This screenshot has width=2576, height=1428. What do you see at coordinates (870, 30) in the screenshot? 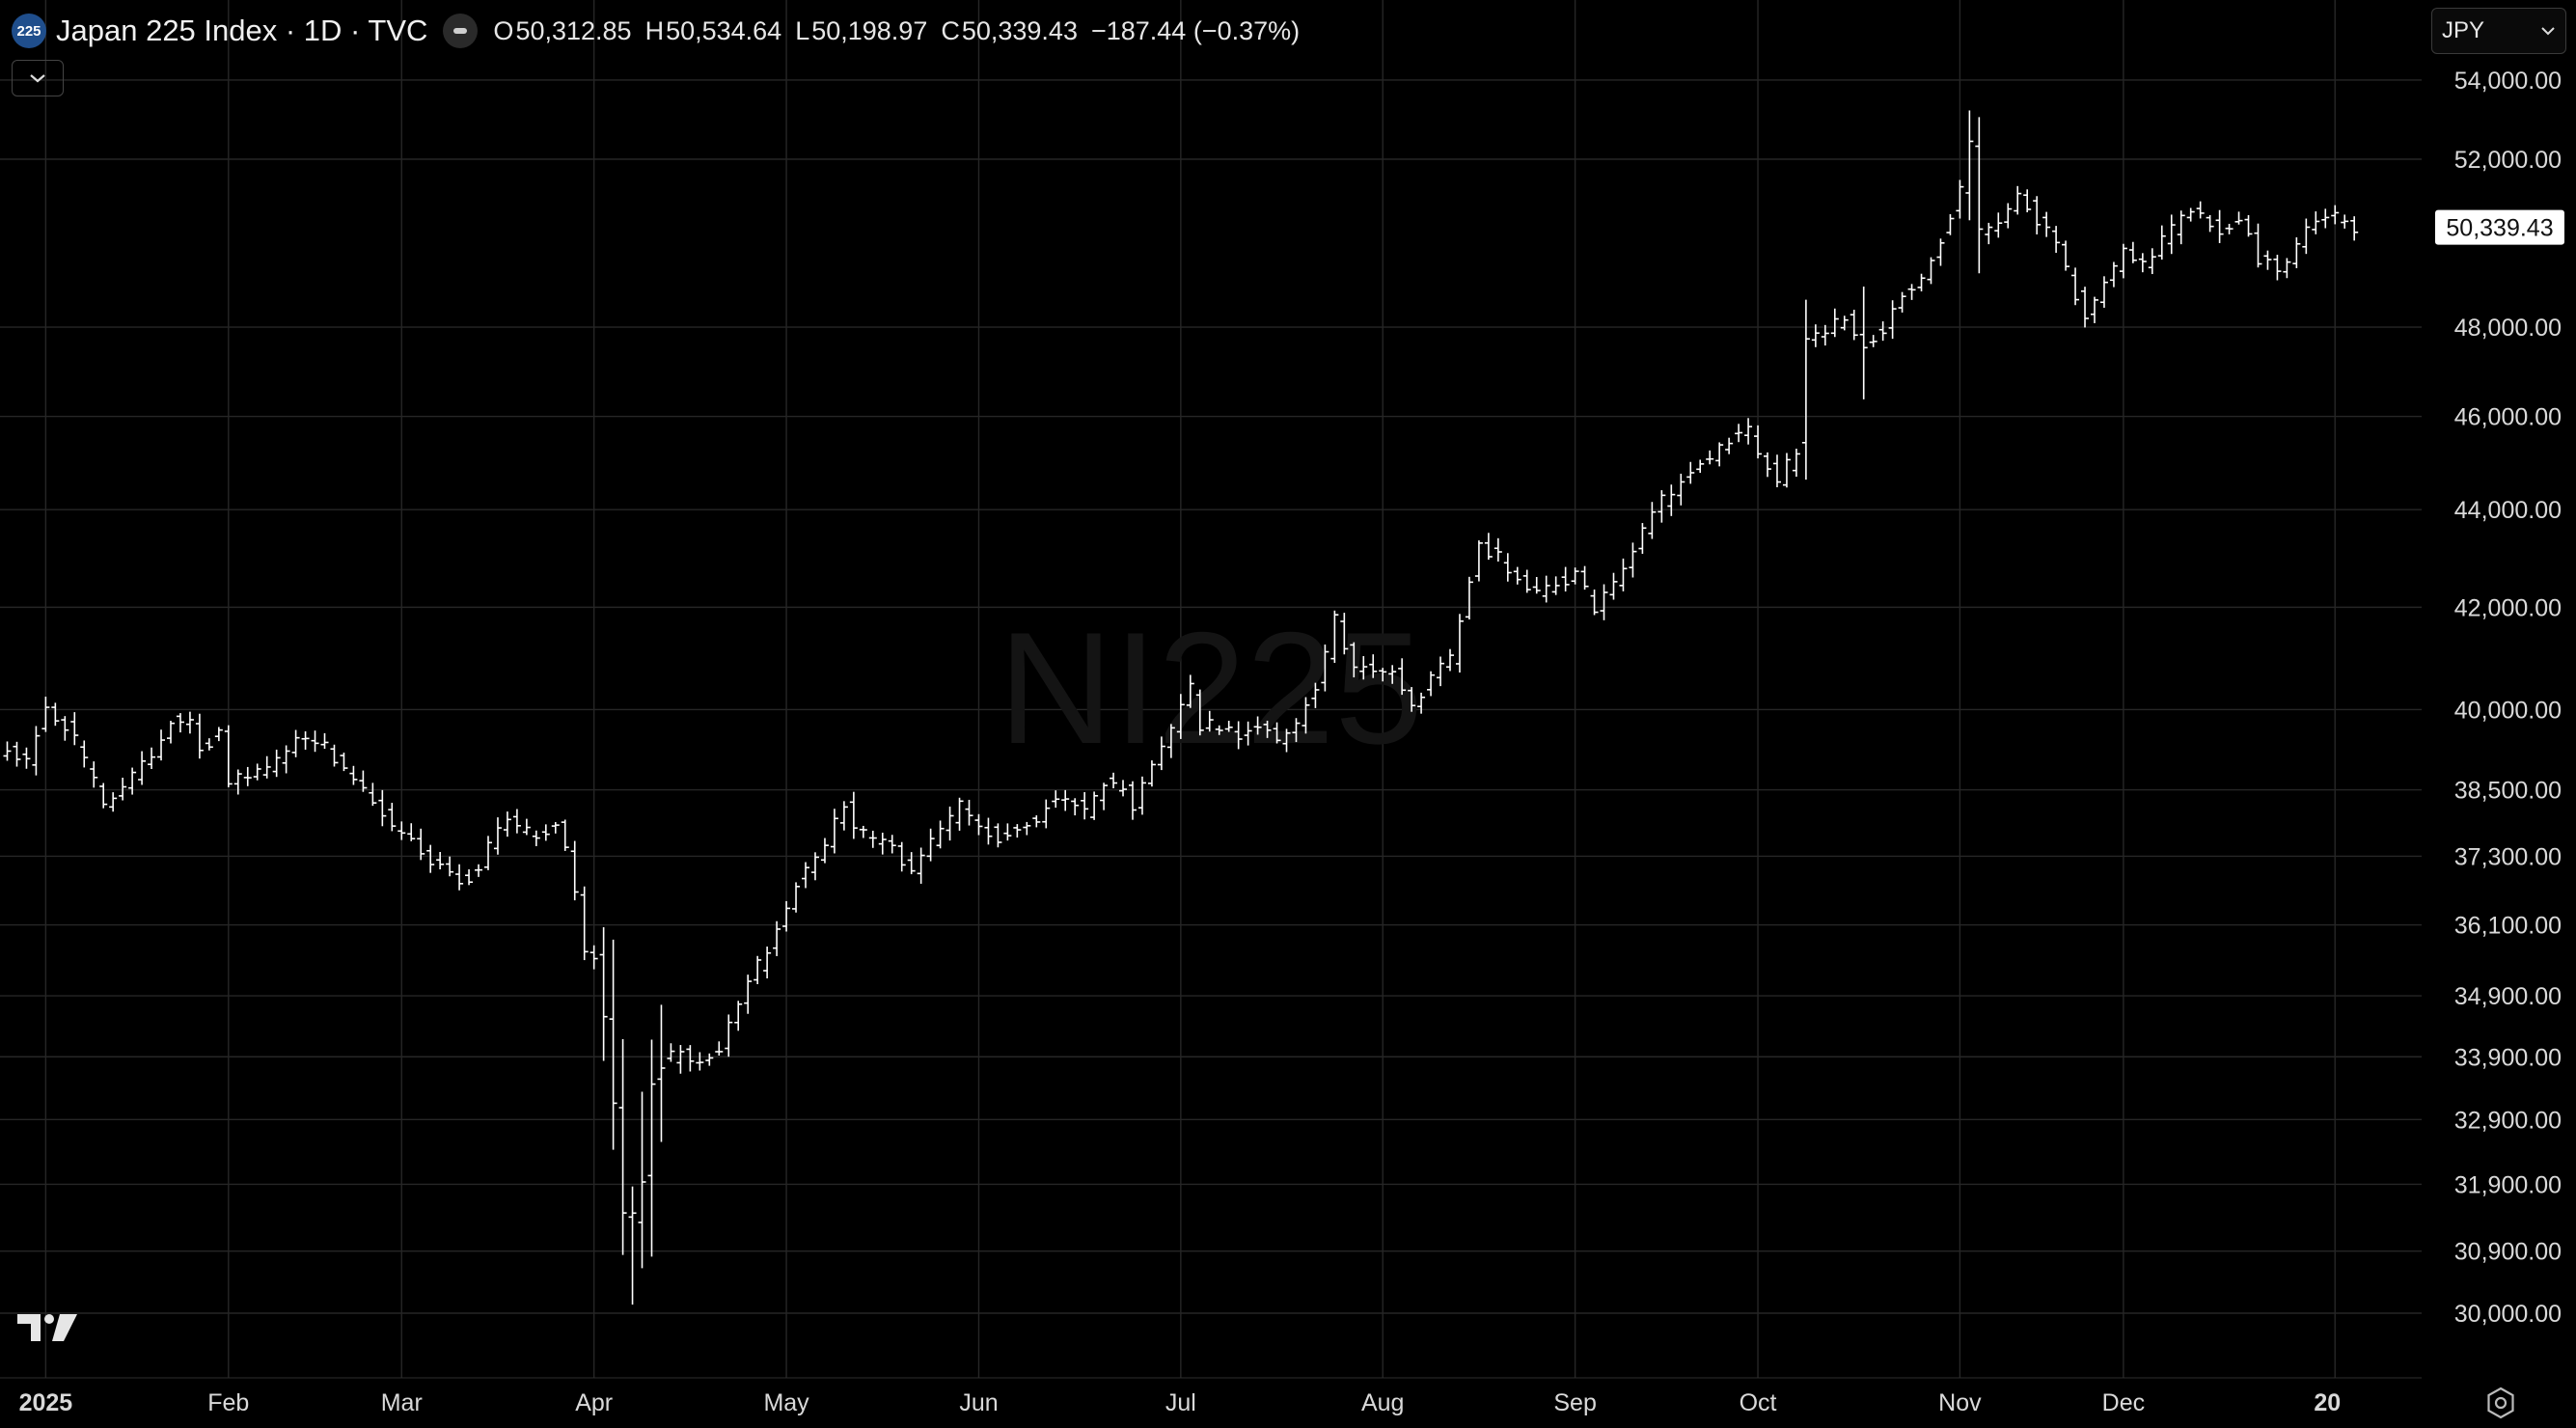
I see `low-value: 50,198.97` at bounding box center [870, 30].